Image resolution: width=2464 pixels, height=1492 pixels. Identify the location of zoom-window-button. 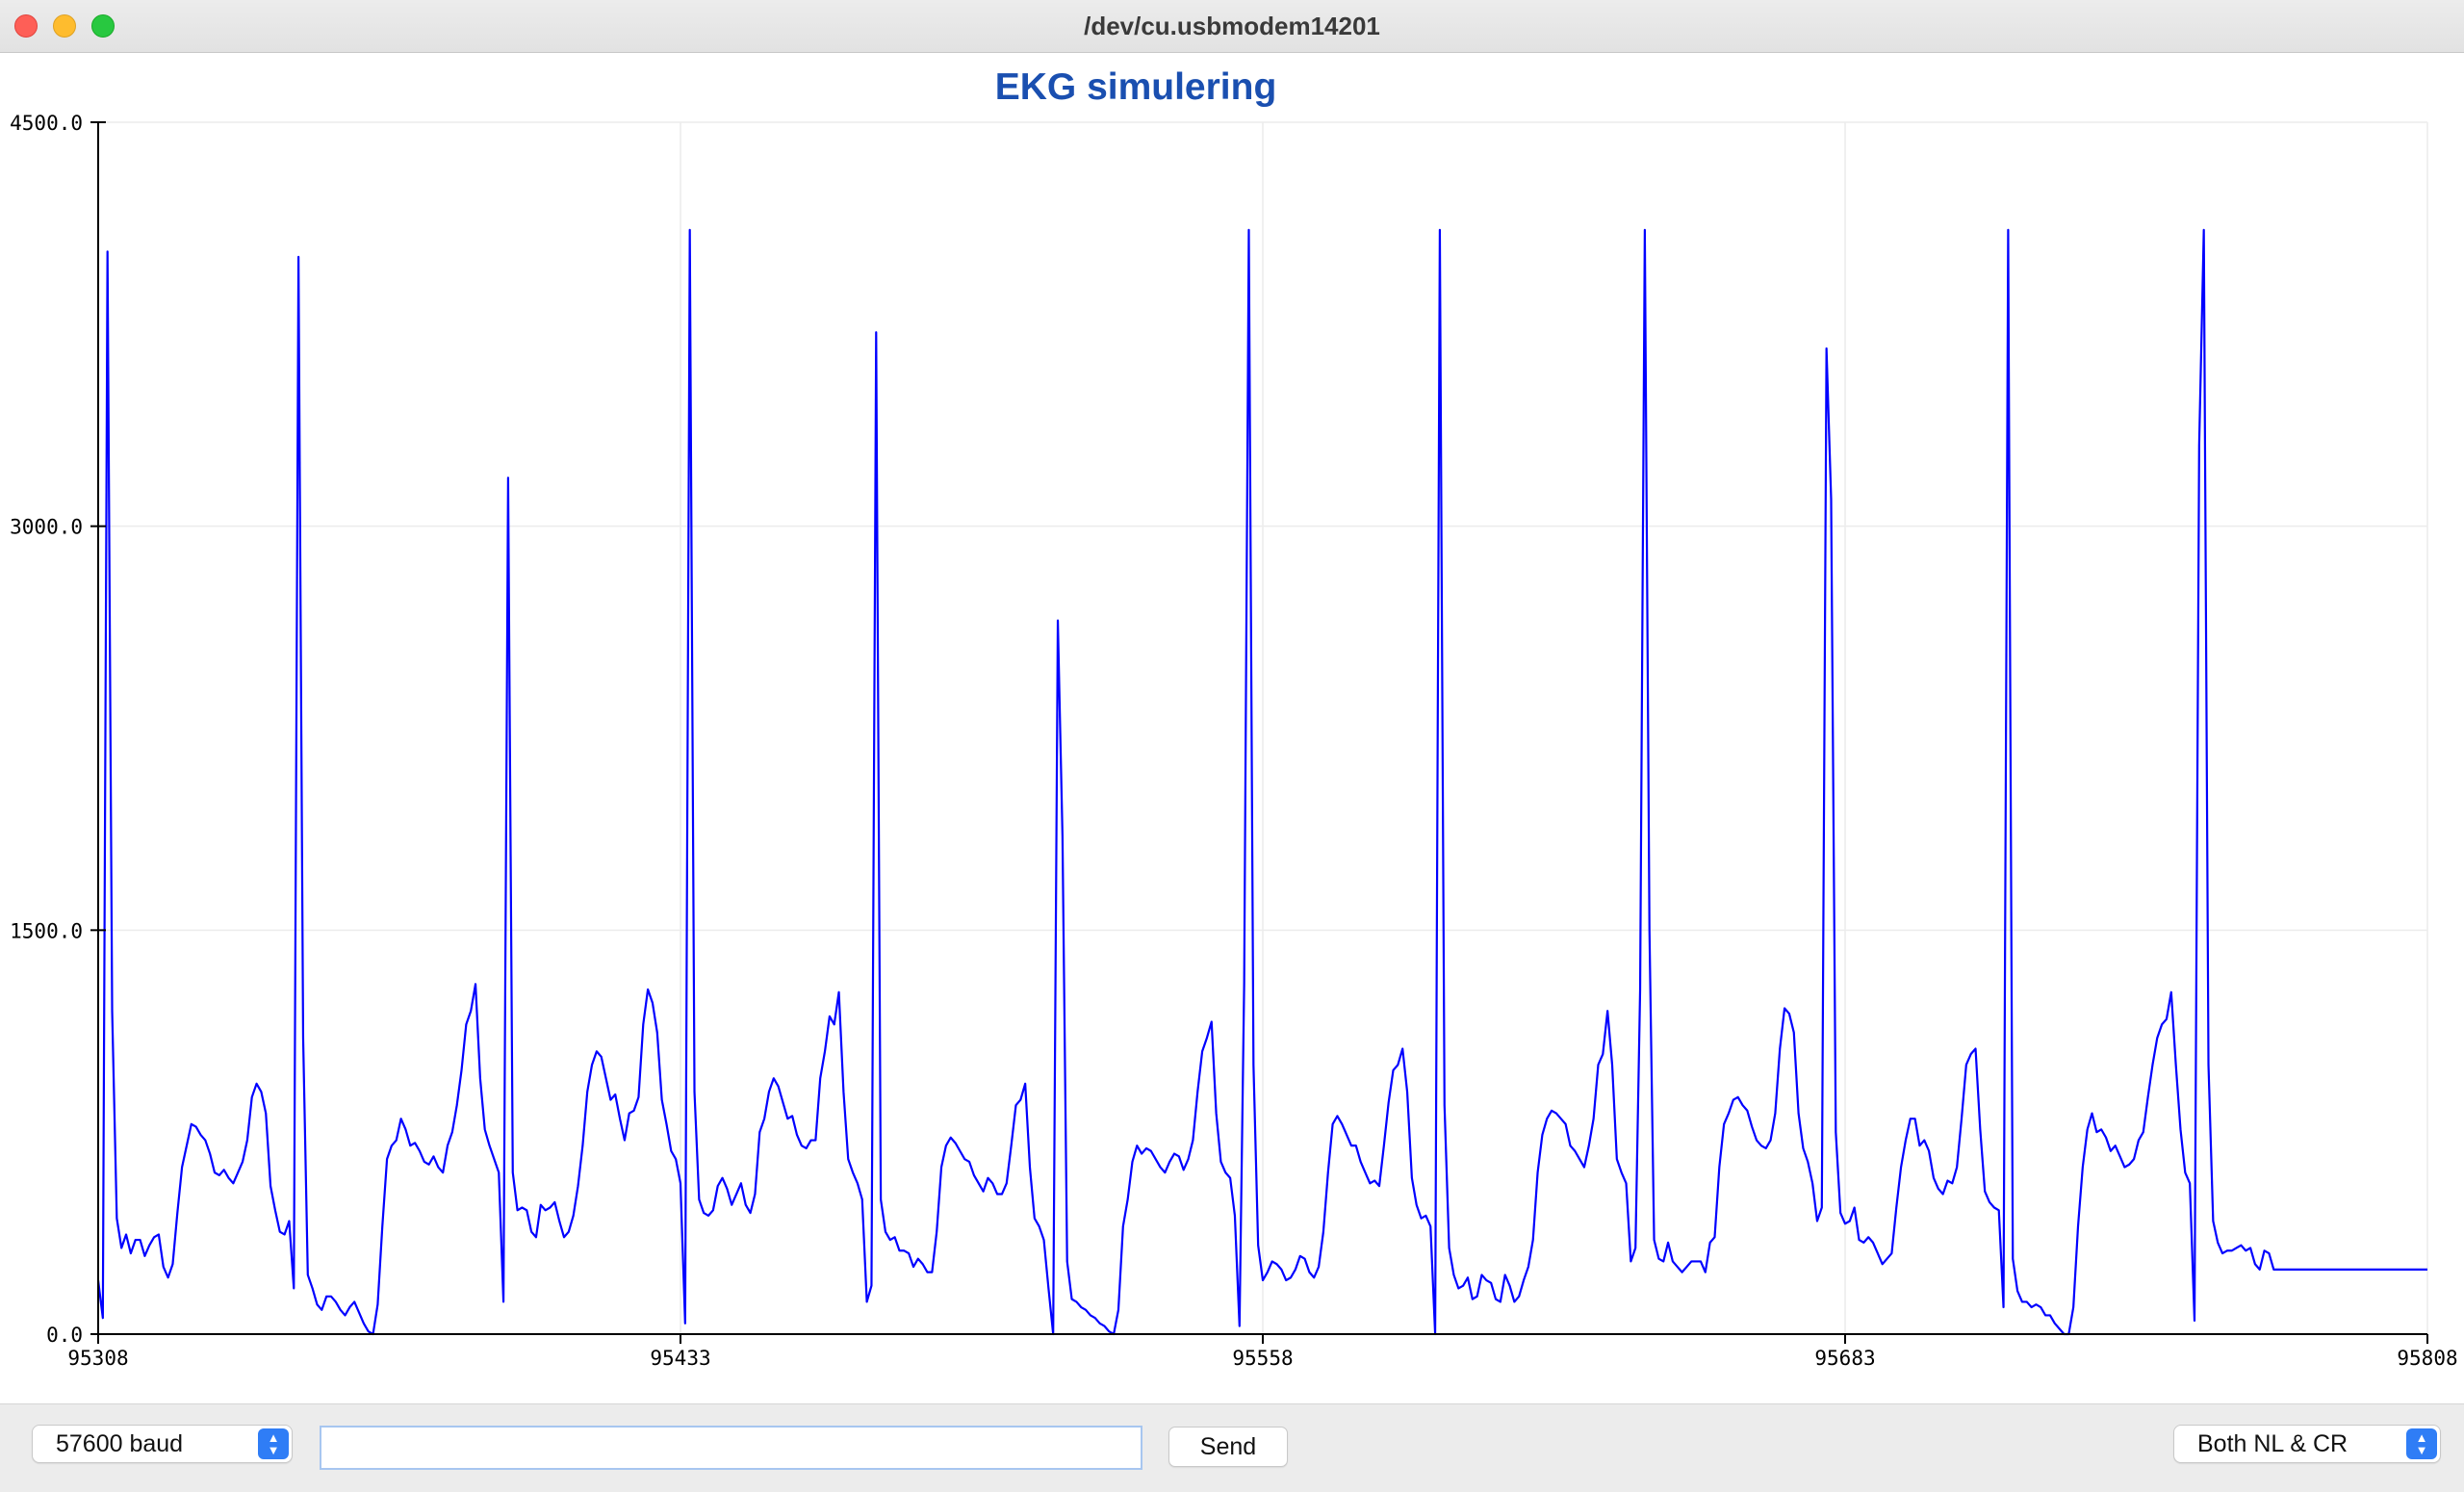
(103, 26).